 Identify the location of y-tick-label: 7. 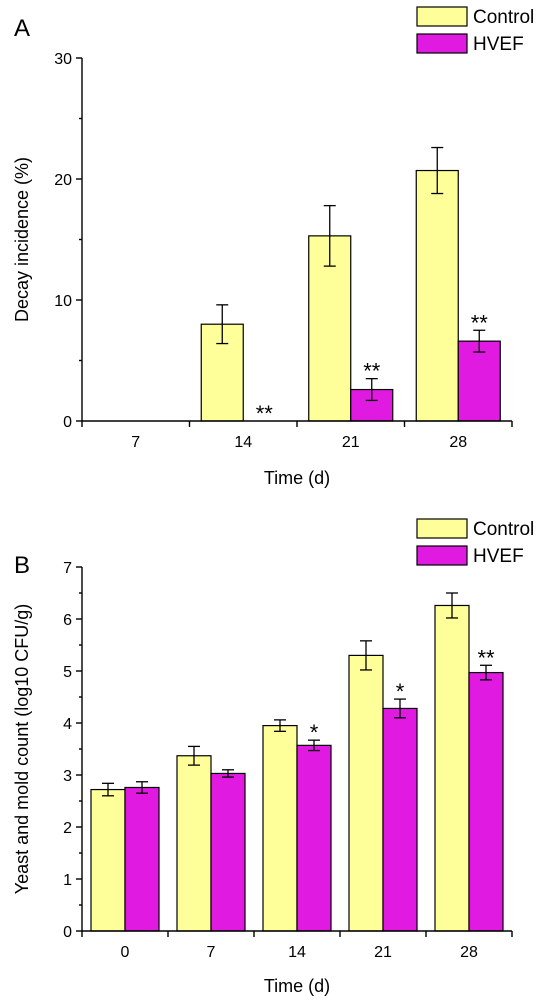
(67, 568).